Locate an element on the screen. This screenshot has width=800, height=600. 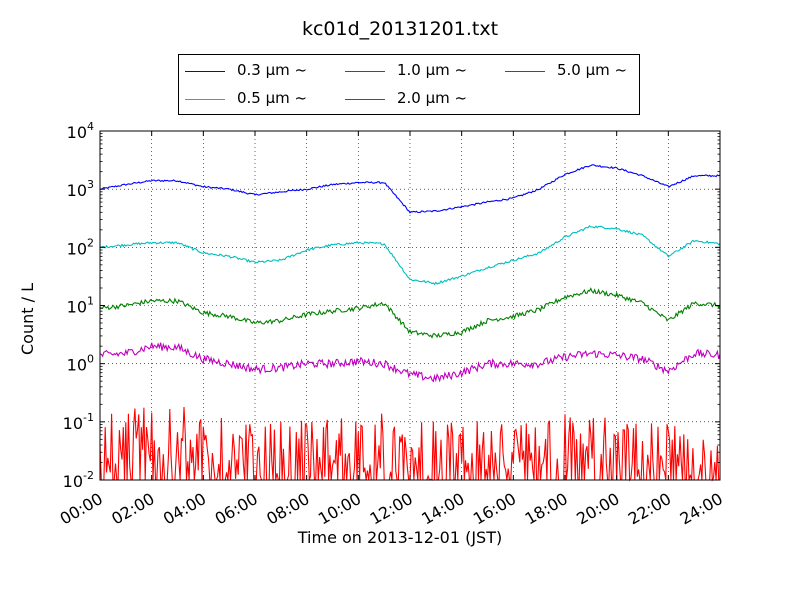
x-tick-label: 18:00 is located at coordinates (546, 509).